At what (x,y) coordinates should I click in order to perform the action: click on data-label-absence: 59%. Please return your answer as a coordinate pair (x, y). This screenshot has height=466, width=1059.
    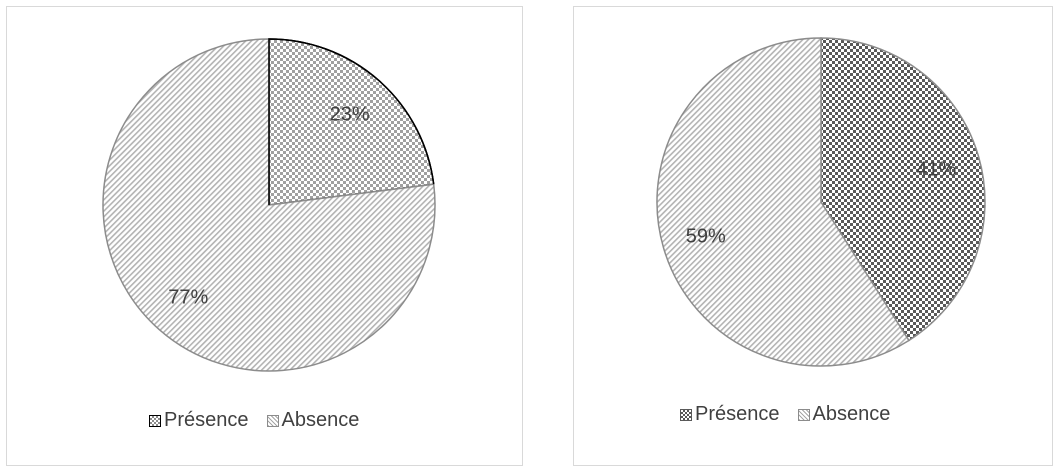
    Looking at the image, I should click on (706, 236).